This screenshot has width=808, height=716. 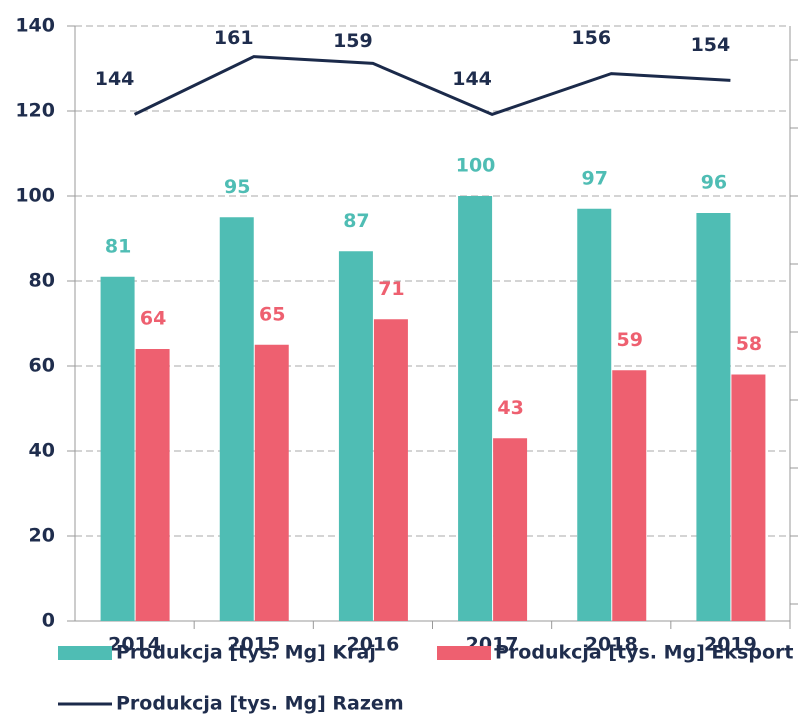 I want to click on x-tick-label: 2015, so click(x=253, y=645).